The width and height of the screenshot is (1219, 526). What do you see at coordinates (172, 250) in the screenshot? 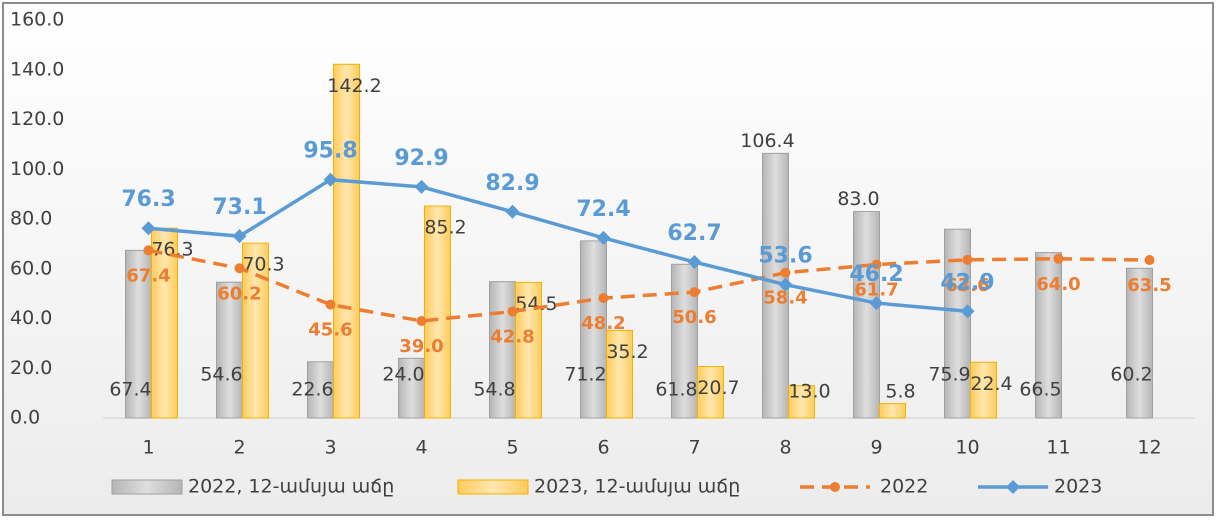
I see `bar-value-label: 76.3` at bounding box center [172, 250].